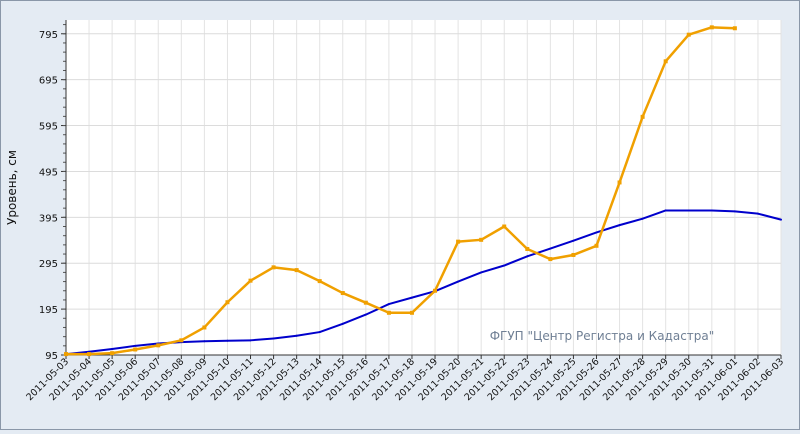 This screenshot has width=800, height=434. Describe the element at coordinates (48, 127) in the screenshot. I see `y-tick-label: 595` at that location.